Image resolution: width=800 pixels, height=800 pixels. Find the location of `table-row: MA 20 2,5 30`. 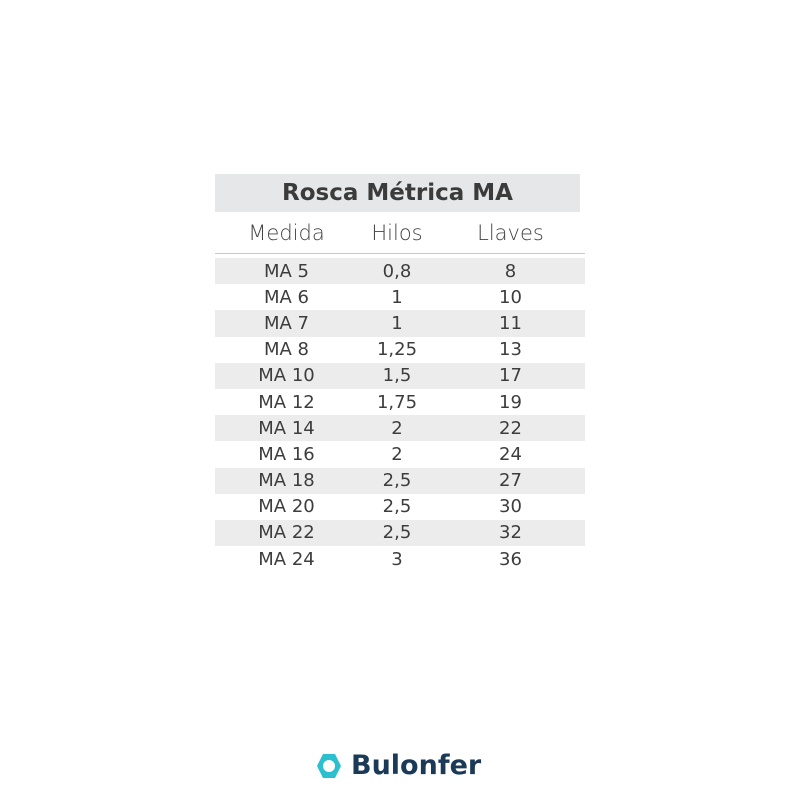

table-row: MA 20 2,5 30 is located at coordinates (400, 507).